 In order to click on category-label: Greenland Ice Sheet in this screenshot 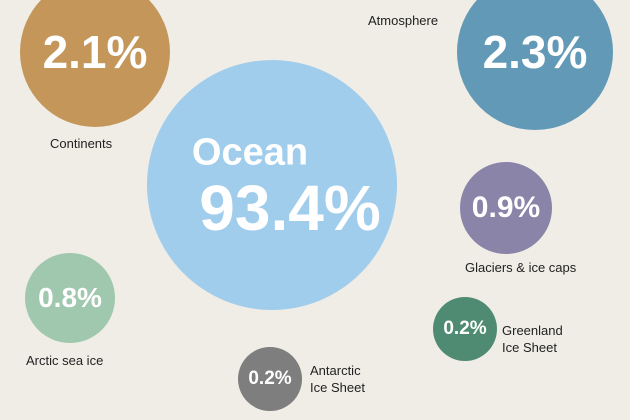, I will do `click(532, 339)`.